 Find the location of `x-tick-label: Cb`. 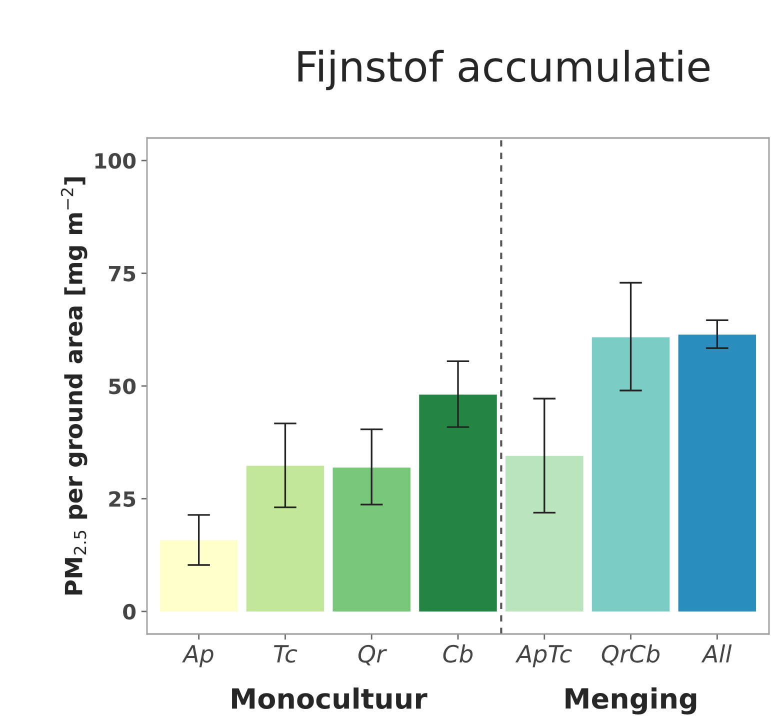

x-tick-label: Cb is located at coordinates (458, 653).